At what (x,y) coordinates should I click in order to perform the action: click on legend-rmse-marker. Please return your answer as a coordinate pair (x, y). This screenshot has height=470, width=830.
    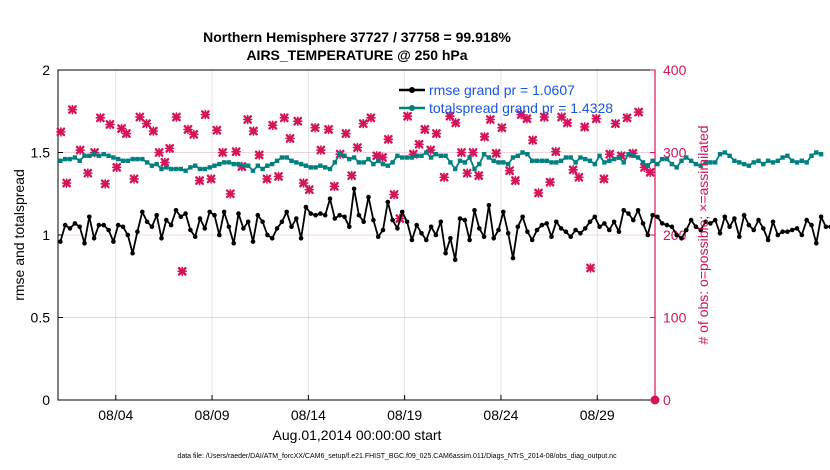
    Looking at the image, I should click on (412, 90).